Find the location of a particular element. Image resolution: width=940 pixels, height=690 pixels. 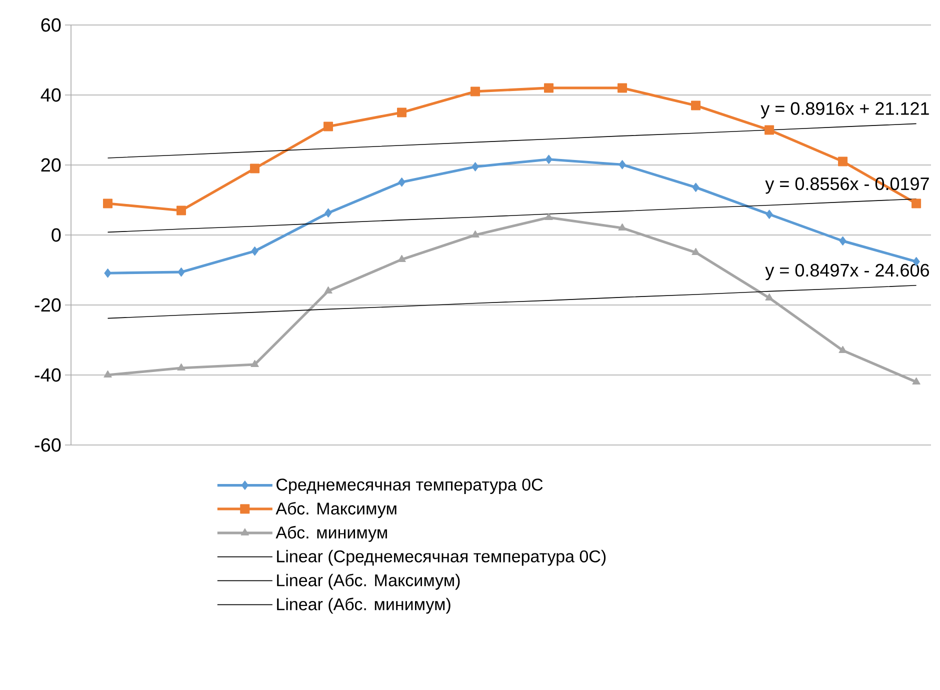

y-tick-label: 0 is located at coordinates (56, 235).